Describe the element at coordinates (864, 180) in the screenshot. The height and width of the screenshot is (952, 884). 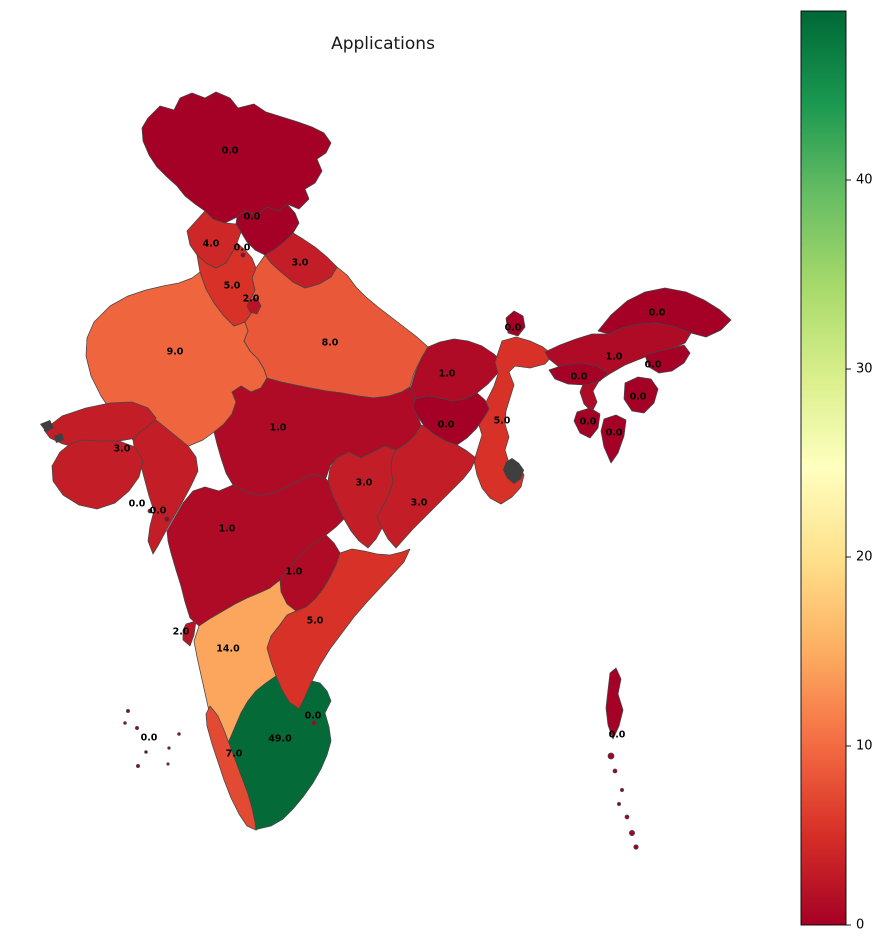
I see `colorbar-tick-label-40: 40` at that location.